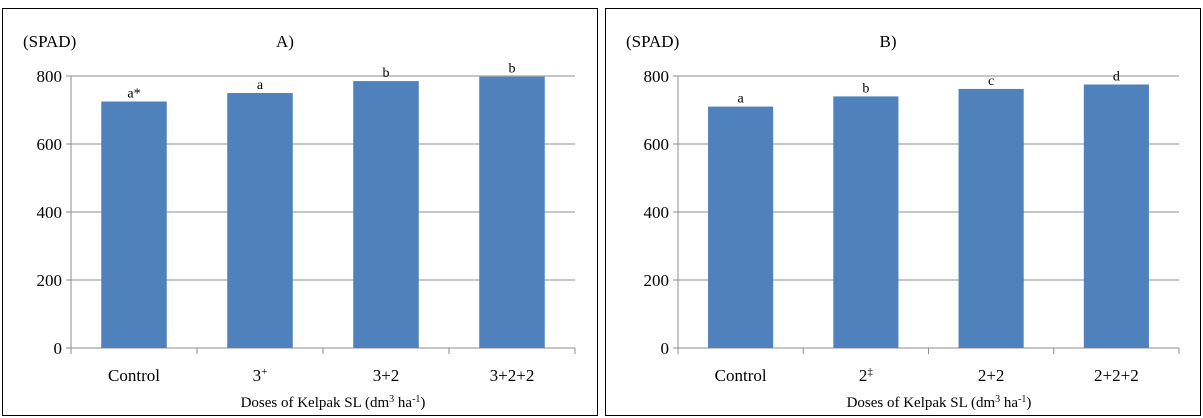  Describe the element at coordinates (512, 375) in the screenshot. I see `x-tick-label: 3+2+2` at that location.